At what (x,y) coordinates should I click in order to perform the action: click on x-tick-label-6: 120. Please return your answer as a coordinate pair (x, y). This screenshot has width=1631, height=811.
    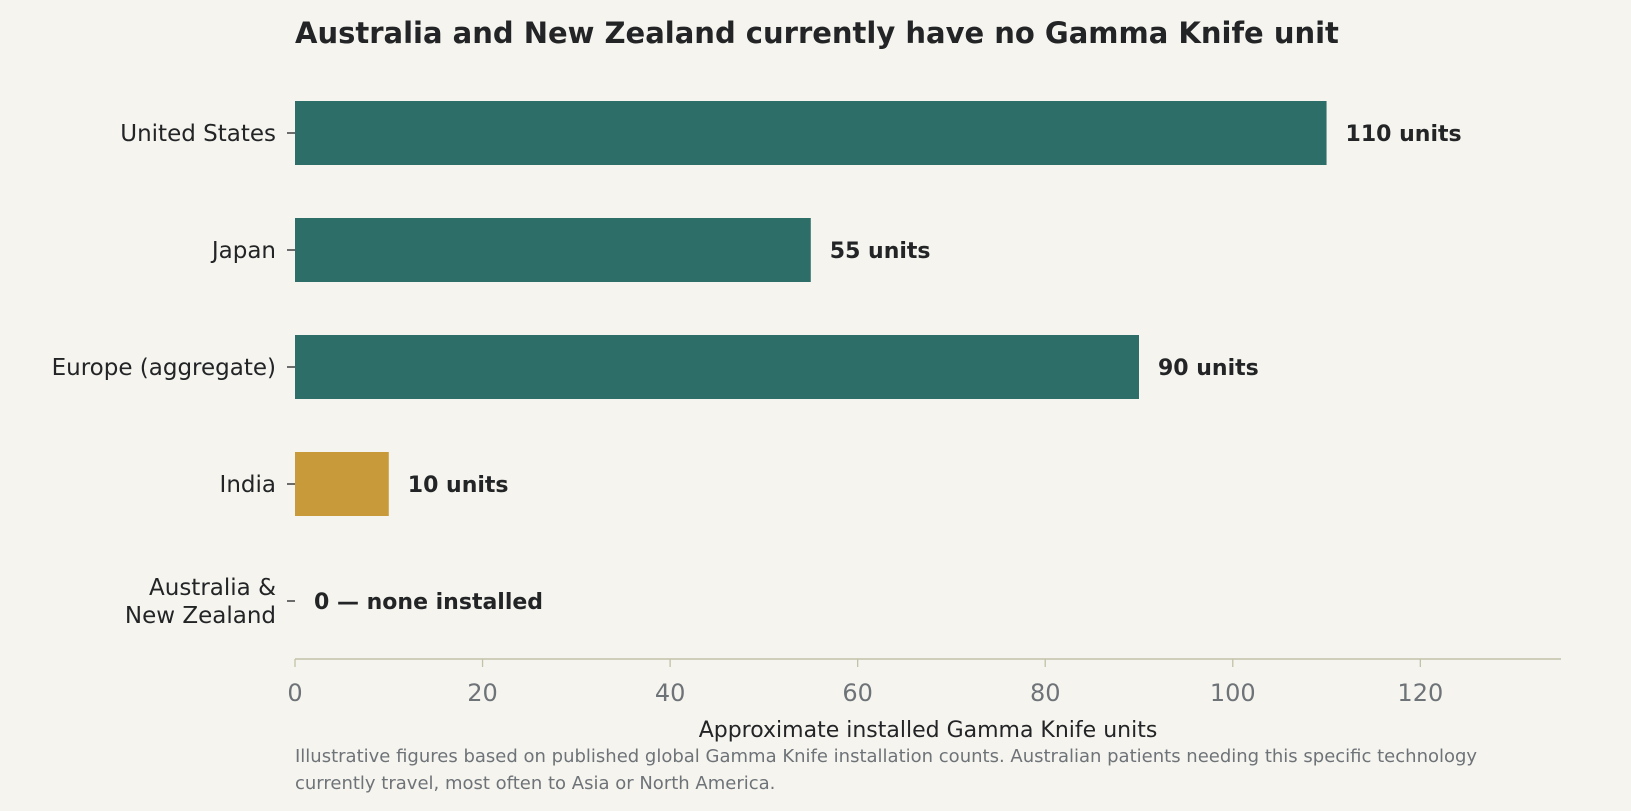
    Looking at the image, I should click on (1420, 693).